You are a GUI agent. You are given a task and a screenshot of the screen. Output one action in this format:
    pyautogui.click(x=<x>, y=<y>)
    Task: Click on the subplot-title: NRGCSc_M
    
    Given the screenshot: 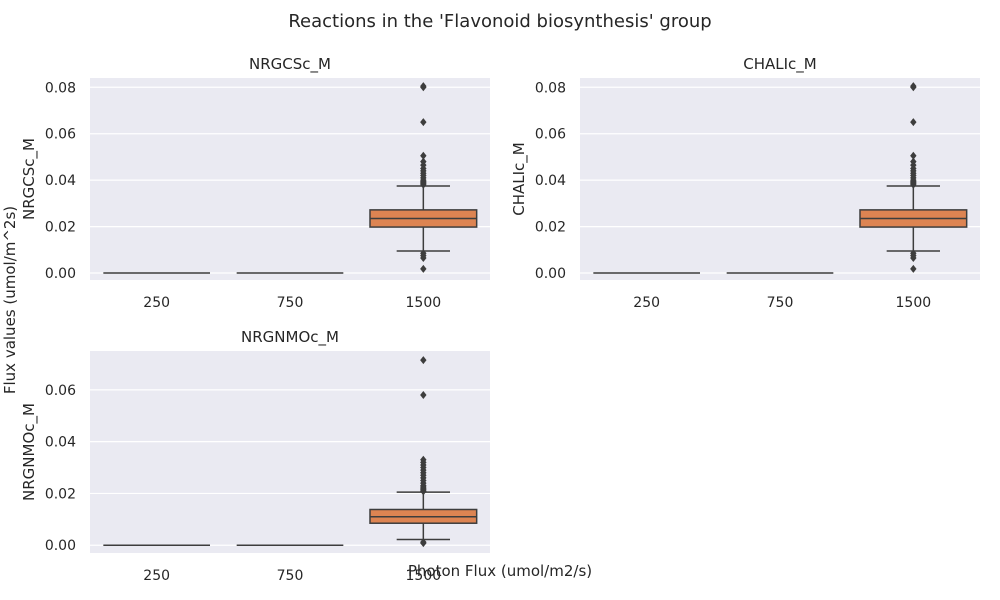 What is the action you would take?
    pyautogui.click(x=290, y=64)
    